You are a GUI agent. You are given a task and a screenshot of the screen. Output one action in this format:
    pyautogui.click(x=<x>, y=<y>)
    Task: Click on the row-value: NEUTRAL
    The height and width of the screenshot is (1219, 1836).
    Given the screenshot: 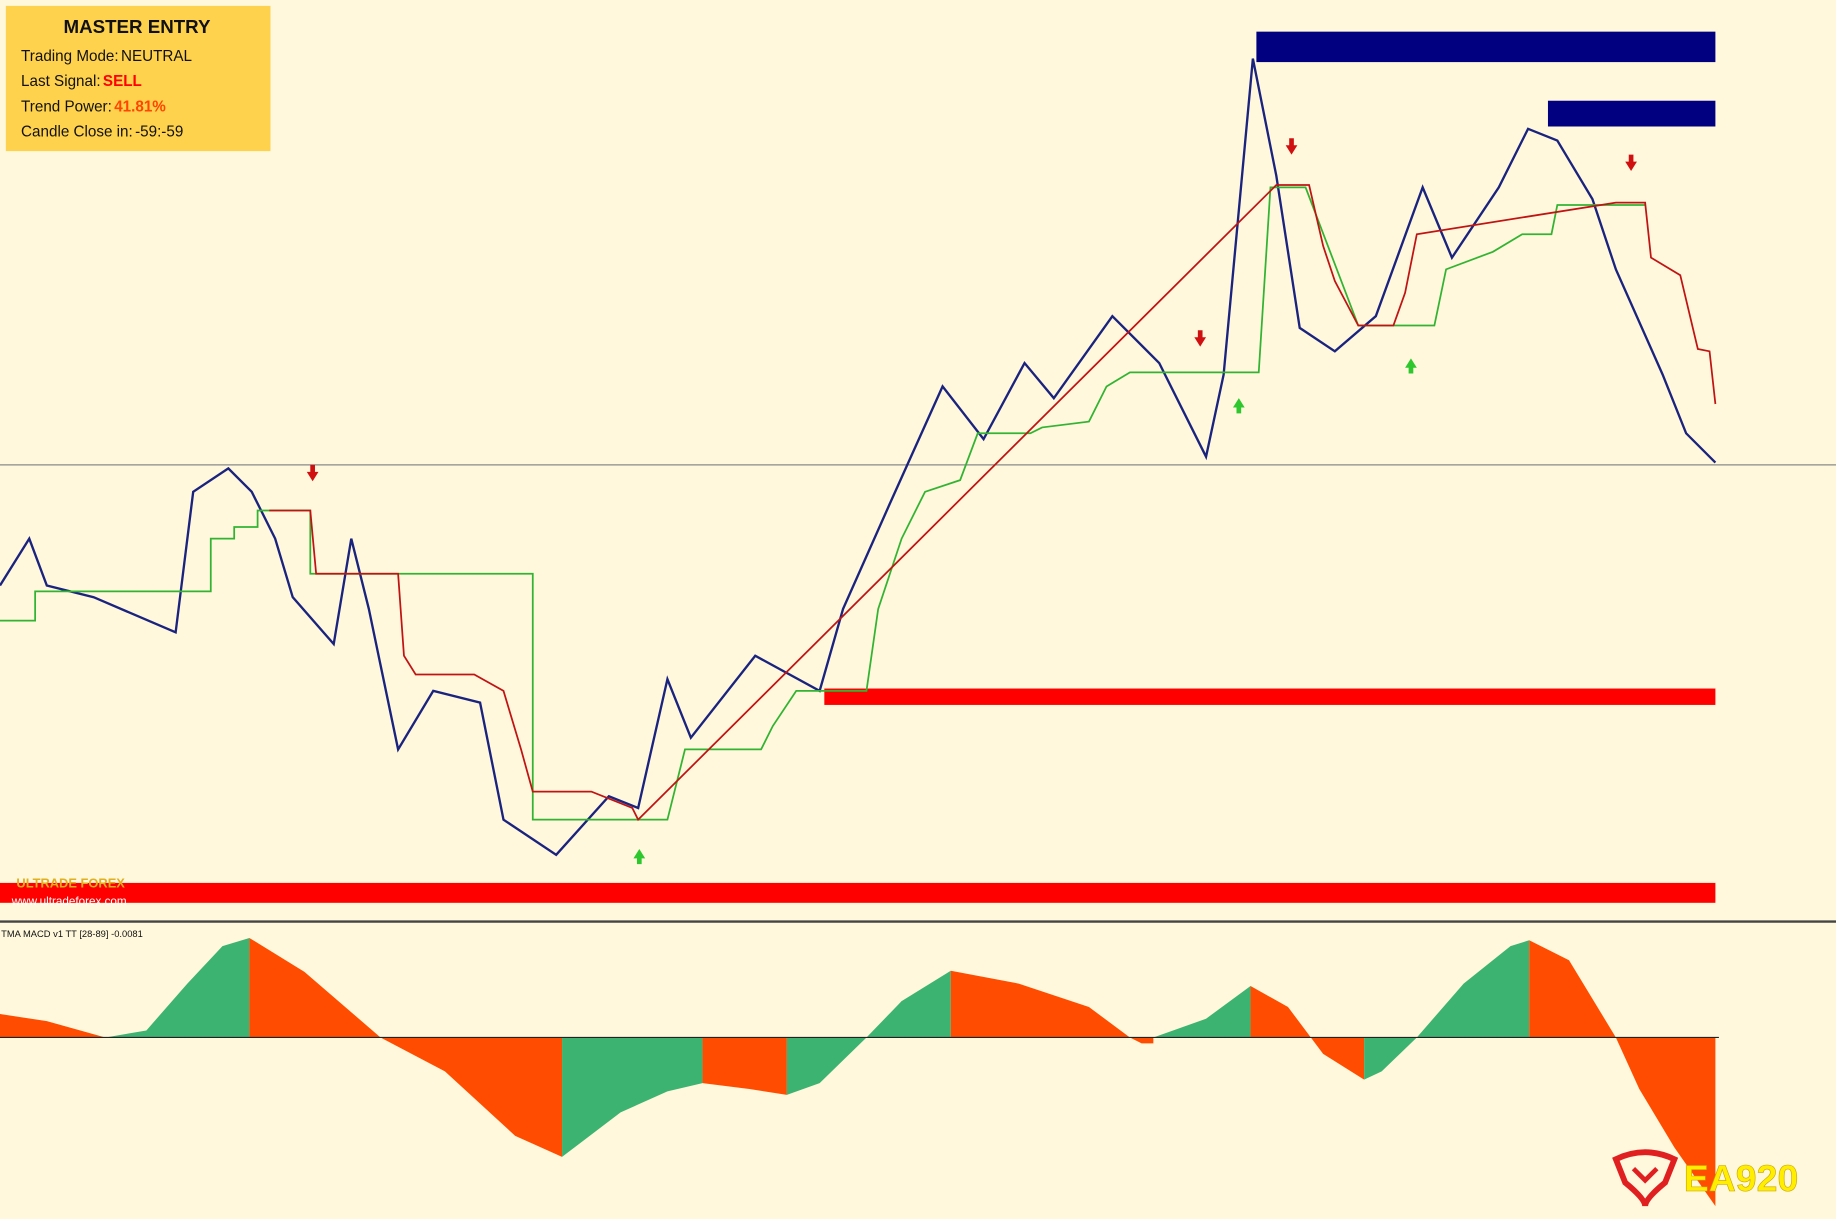 What is the action you would take?
    pyautogui.click(x=156, y=56)
    